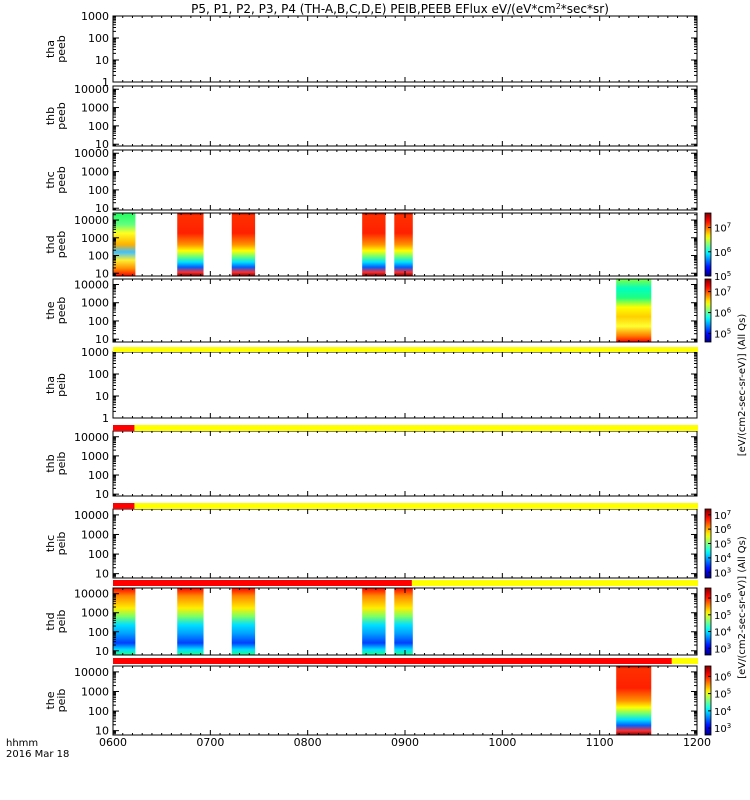  What do you see at coordinates (371, 246) in the screenshot?
I see `panel-thd-peeb: 10 100 1000 10000 thdpeeb` at bounding box center [371, 246].